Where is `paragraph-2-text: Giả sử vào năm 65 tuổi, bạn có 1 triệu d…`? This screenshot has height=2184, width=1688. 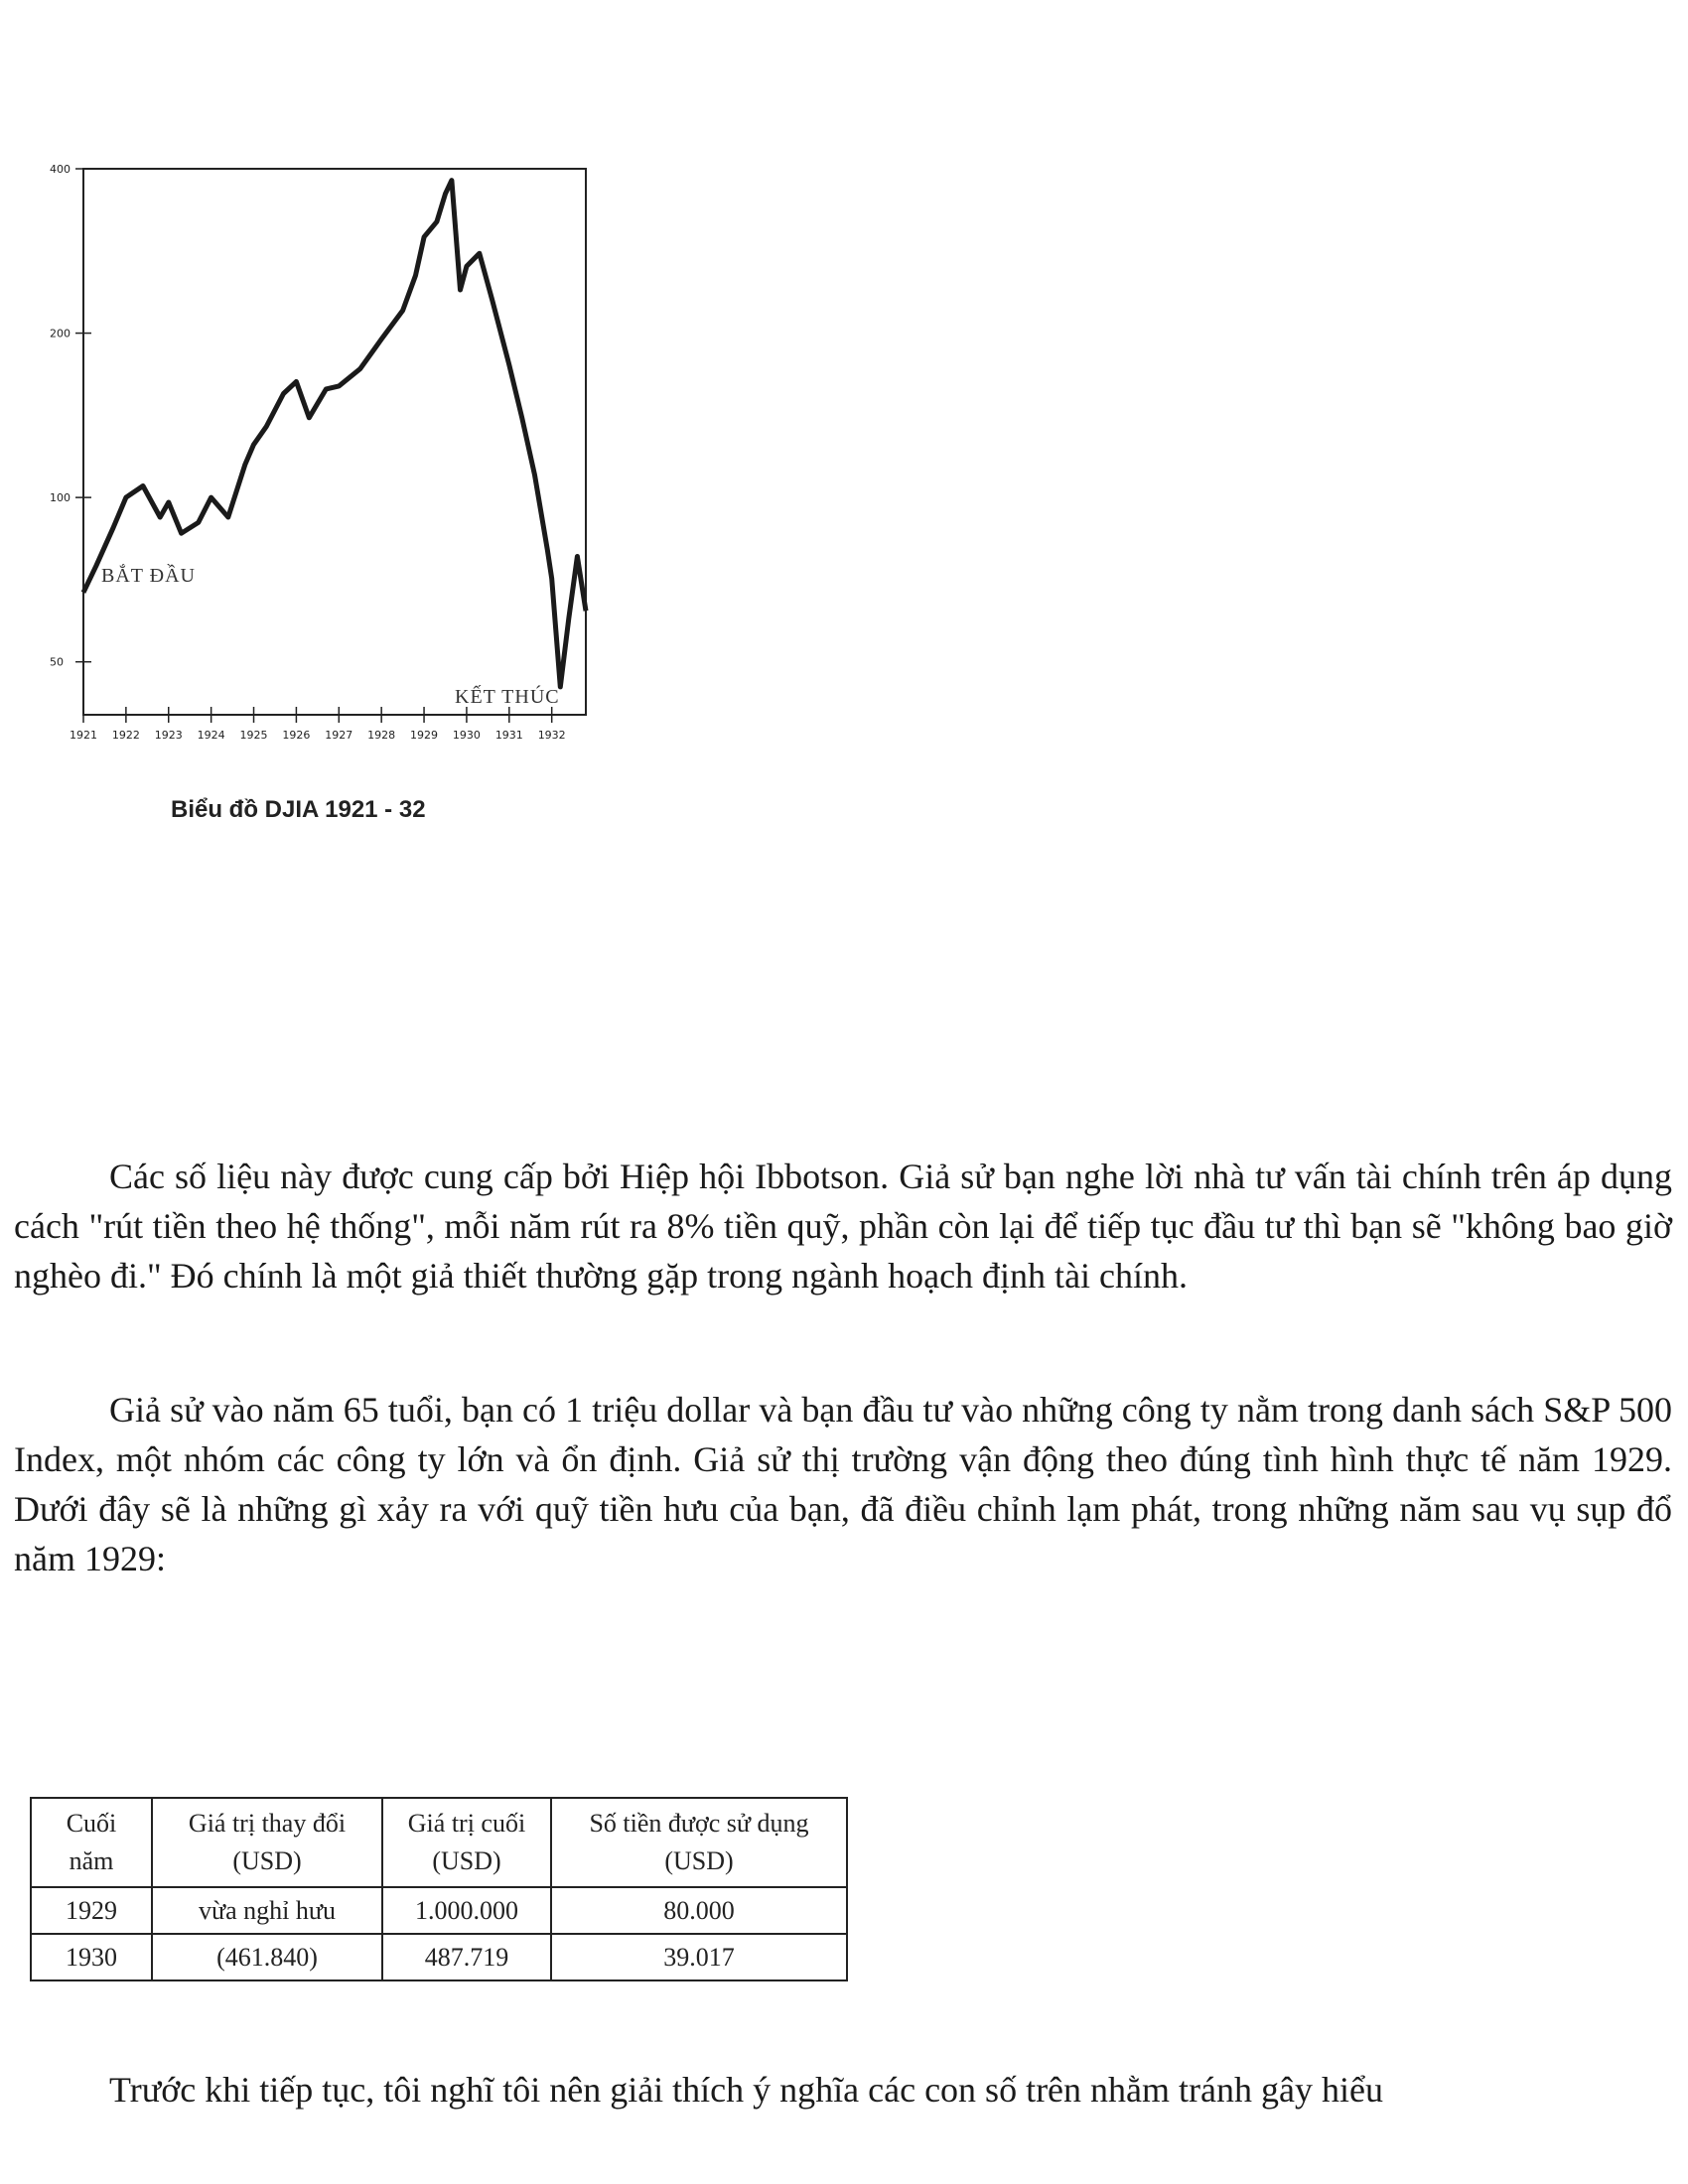
paragraph-2-text: Giả sử vào năm 65 tuổi, bạn có 1 triệu d… is located at coordinates (843, 1484).